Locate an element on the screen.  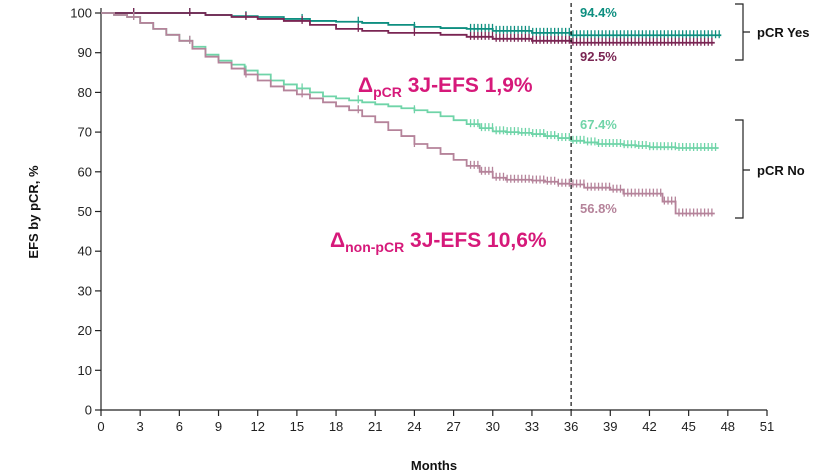
x-tick-label: 12 is located at coordinates (257, 426).